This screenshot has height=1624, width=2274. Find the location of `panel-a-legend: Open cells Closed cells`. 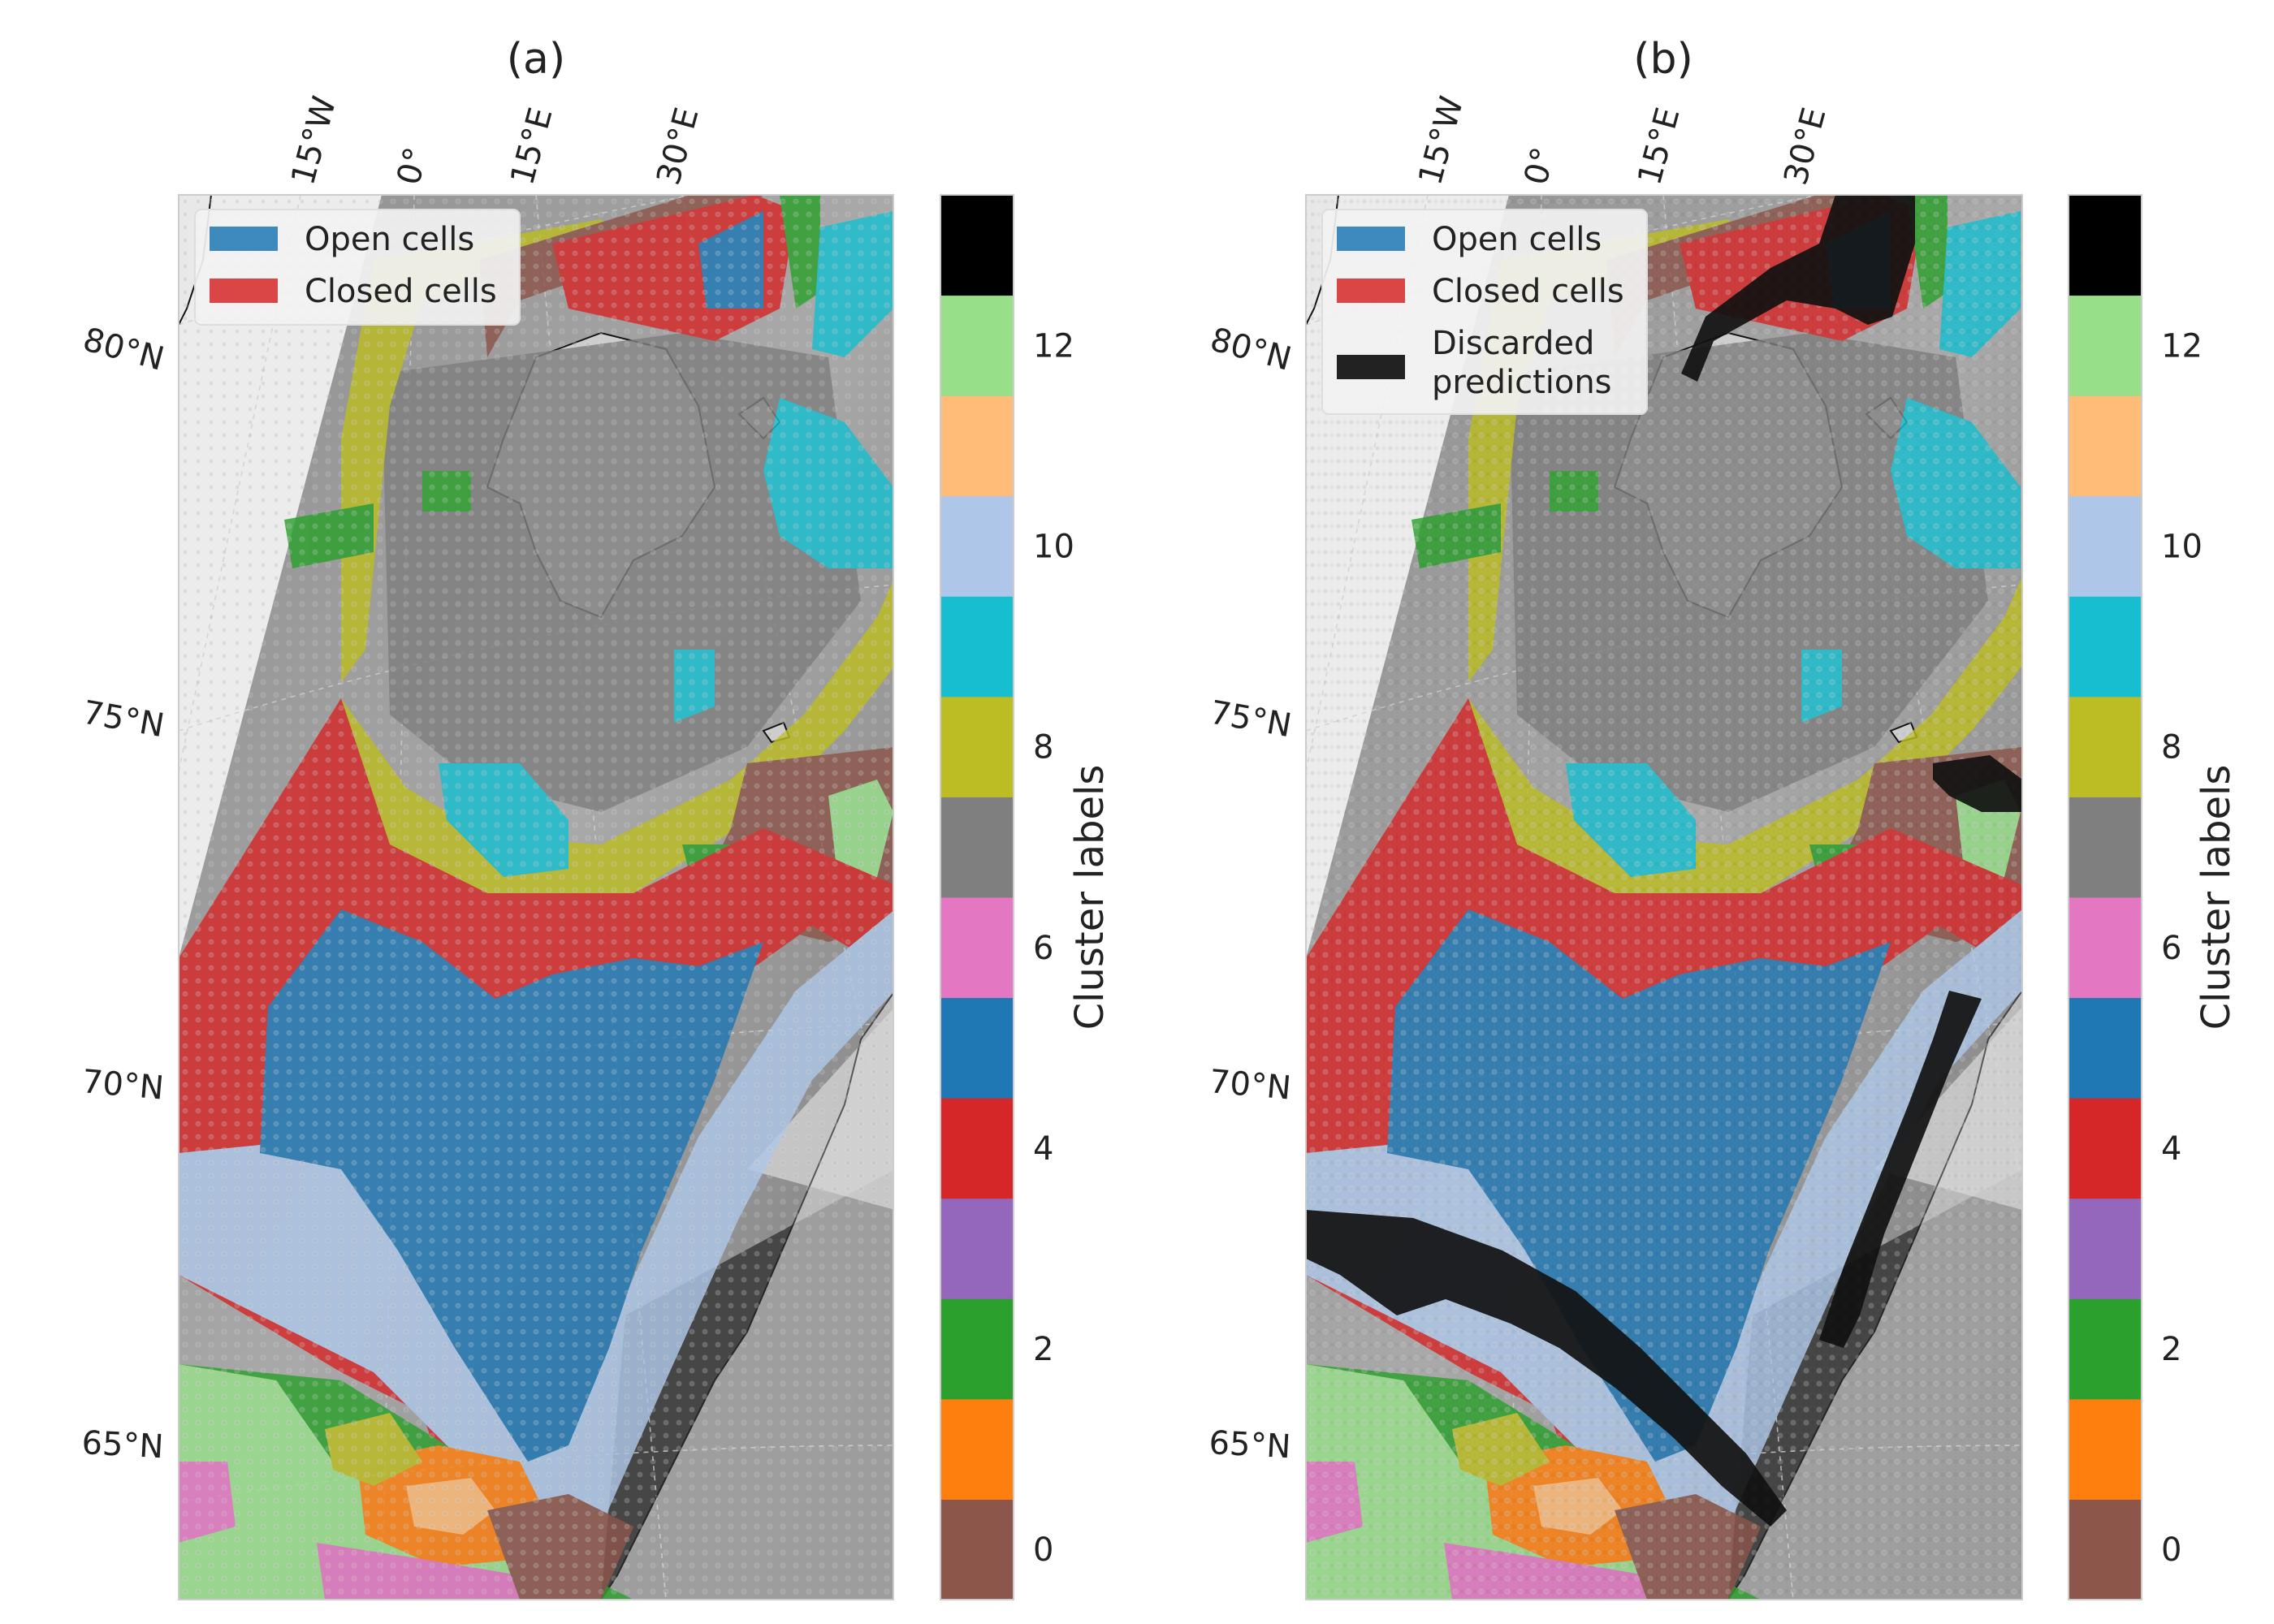

panel-a-legend: Open cells Closed cells is located at coordinates (357, 267).